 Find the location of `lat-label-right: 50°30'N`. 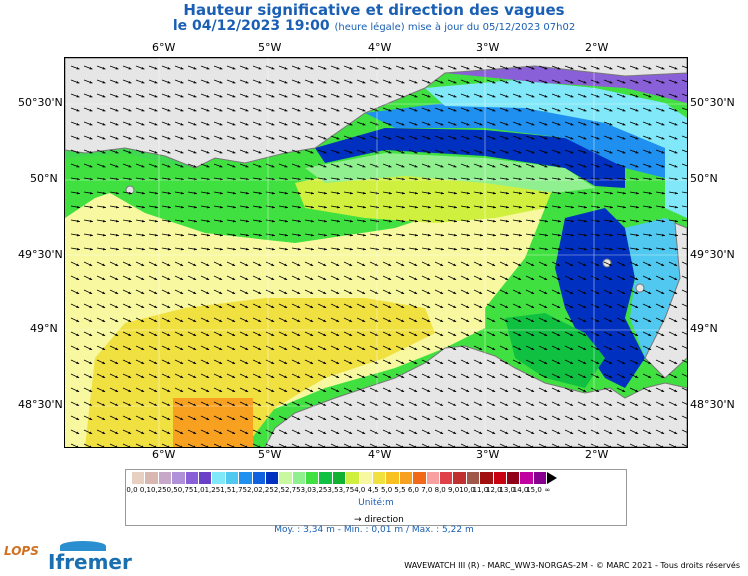

lat-label-right: 50°30'N is located at coordinates (712, 102).